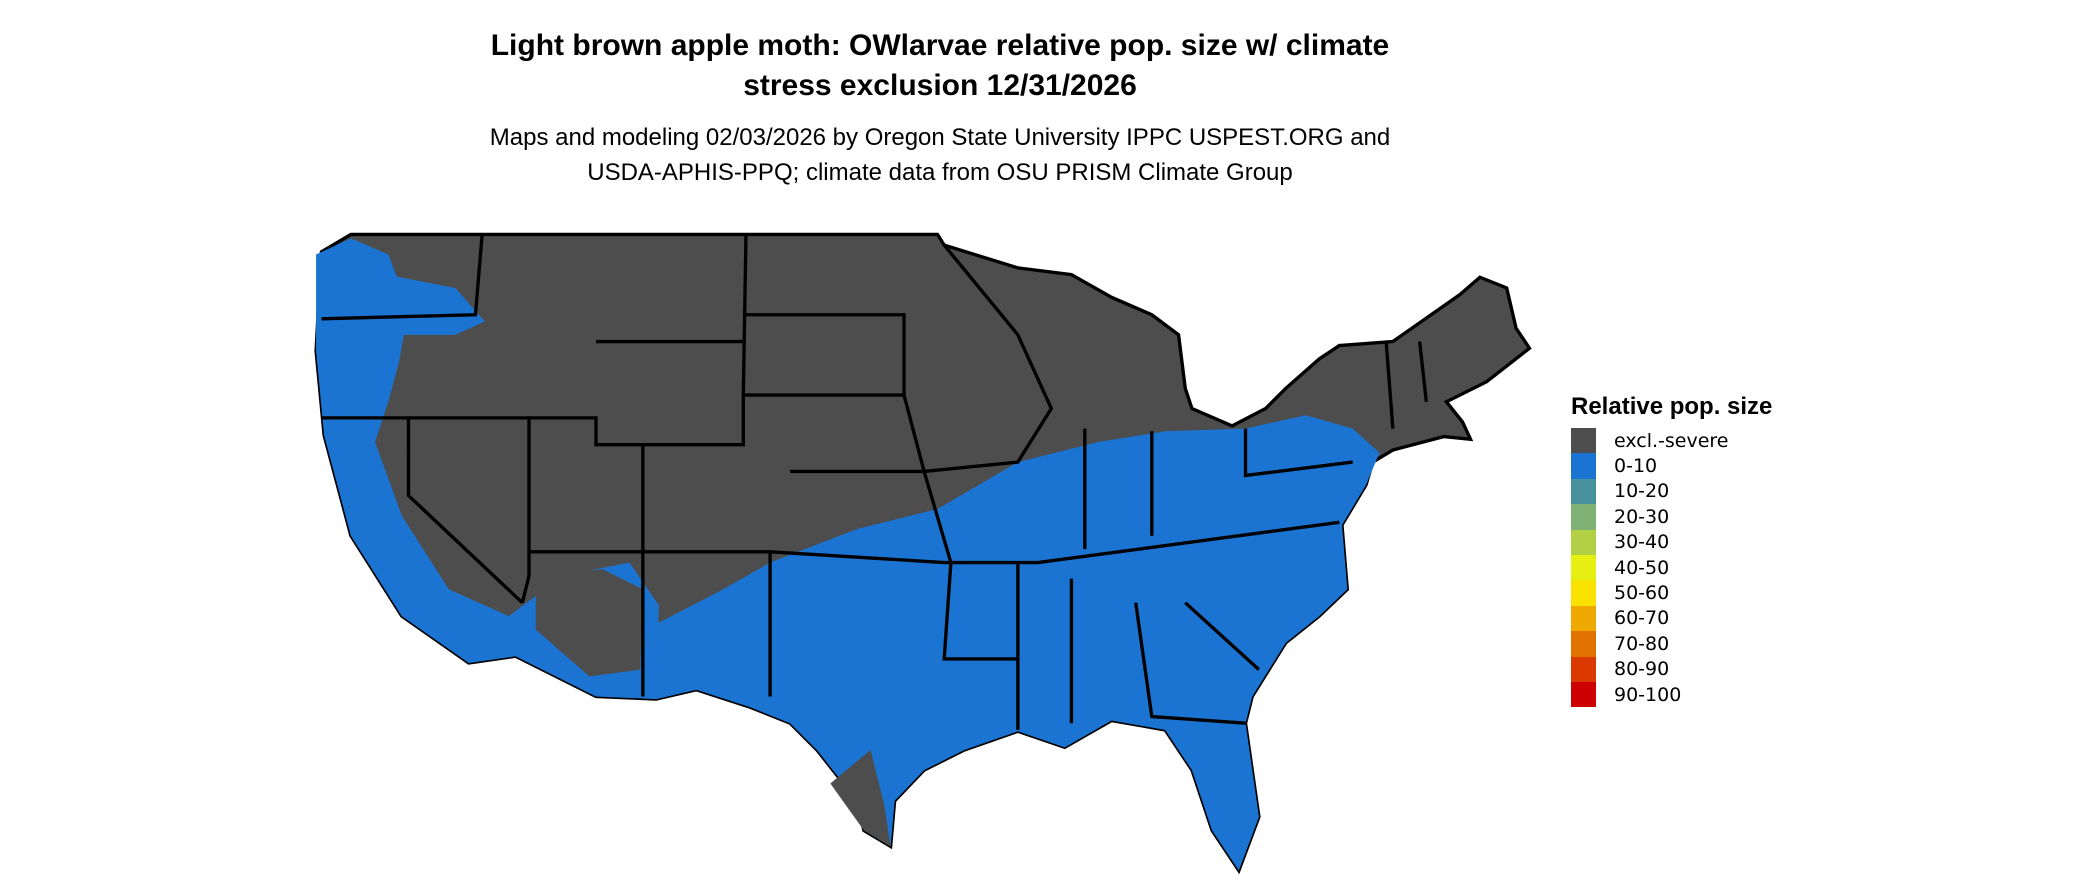 The height and width of the screenshot is (892, 2100). I want to click on legend-label: 20-30, so click(1642, 516).